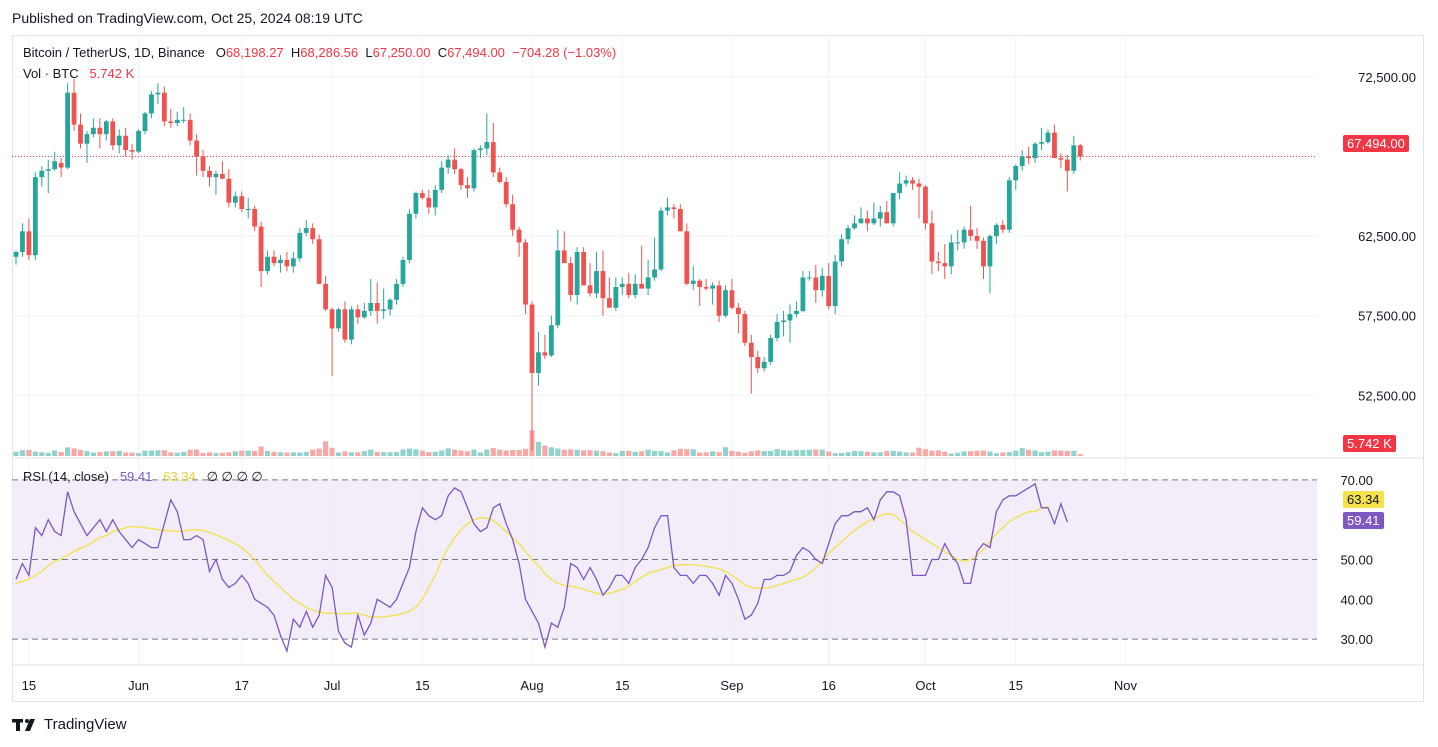 This screenshot has height=747, width=1438. What do you see at coordinates (66, 476) in the screenshot?
I see `rsi-label: RSI (14, close)` at bounding box center [66, 476].